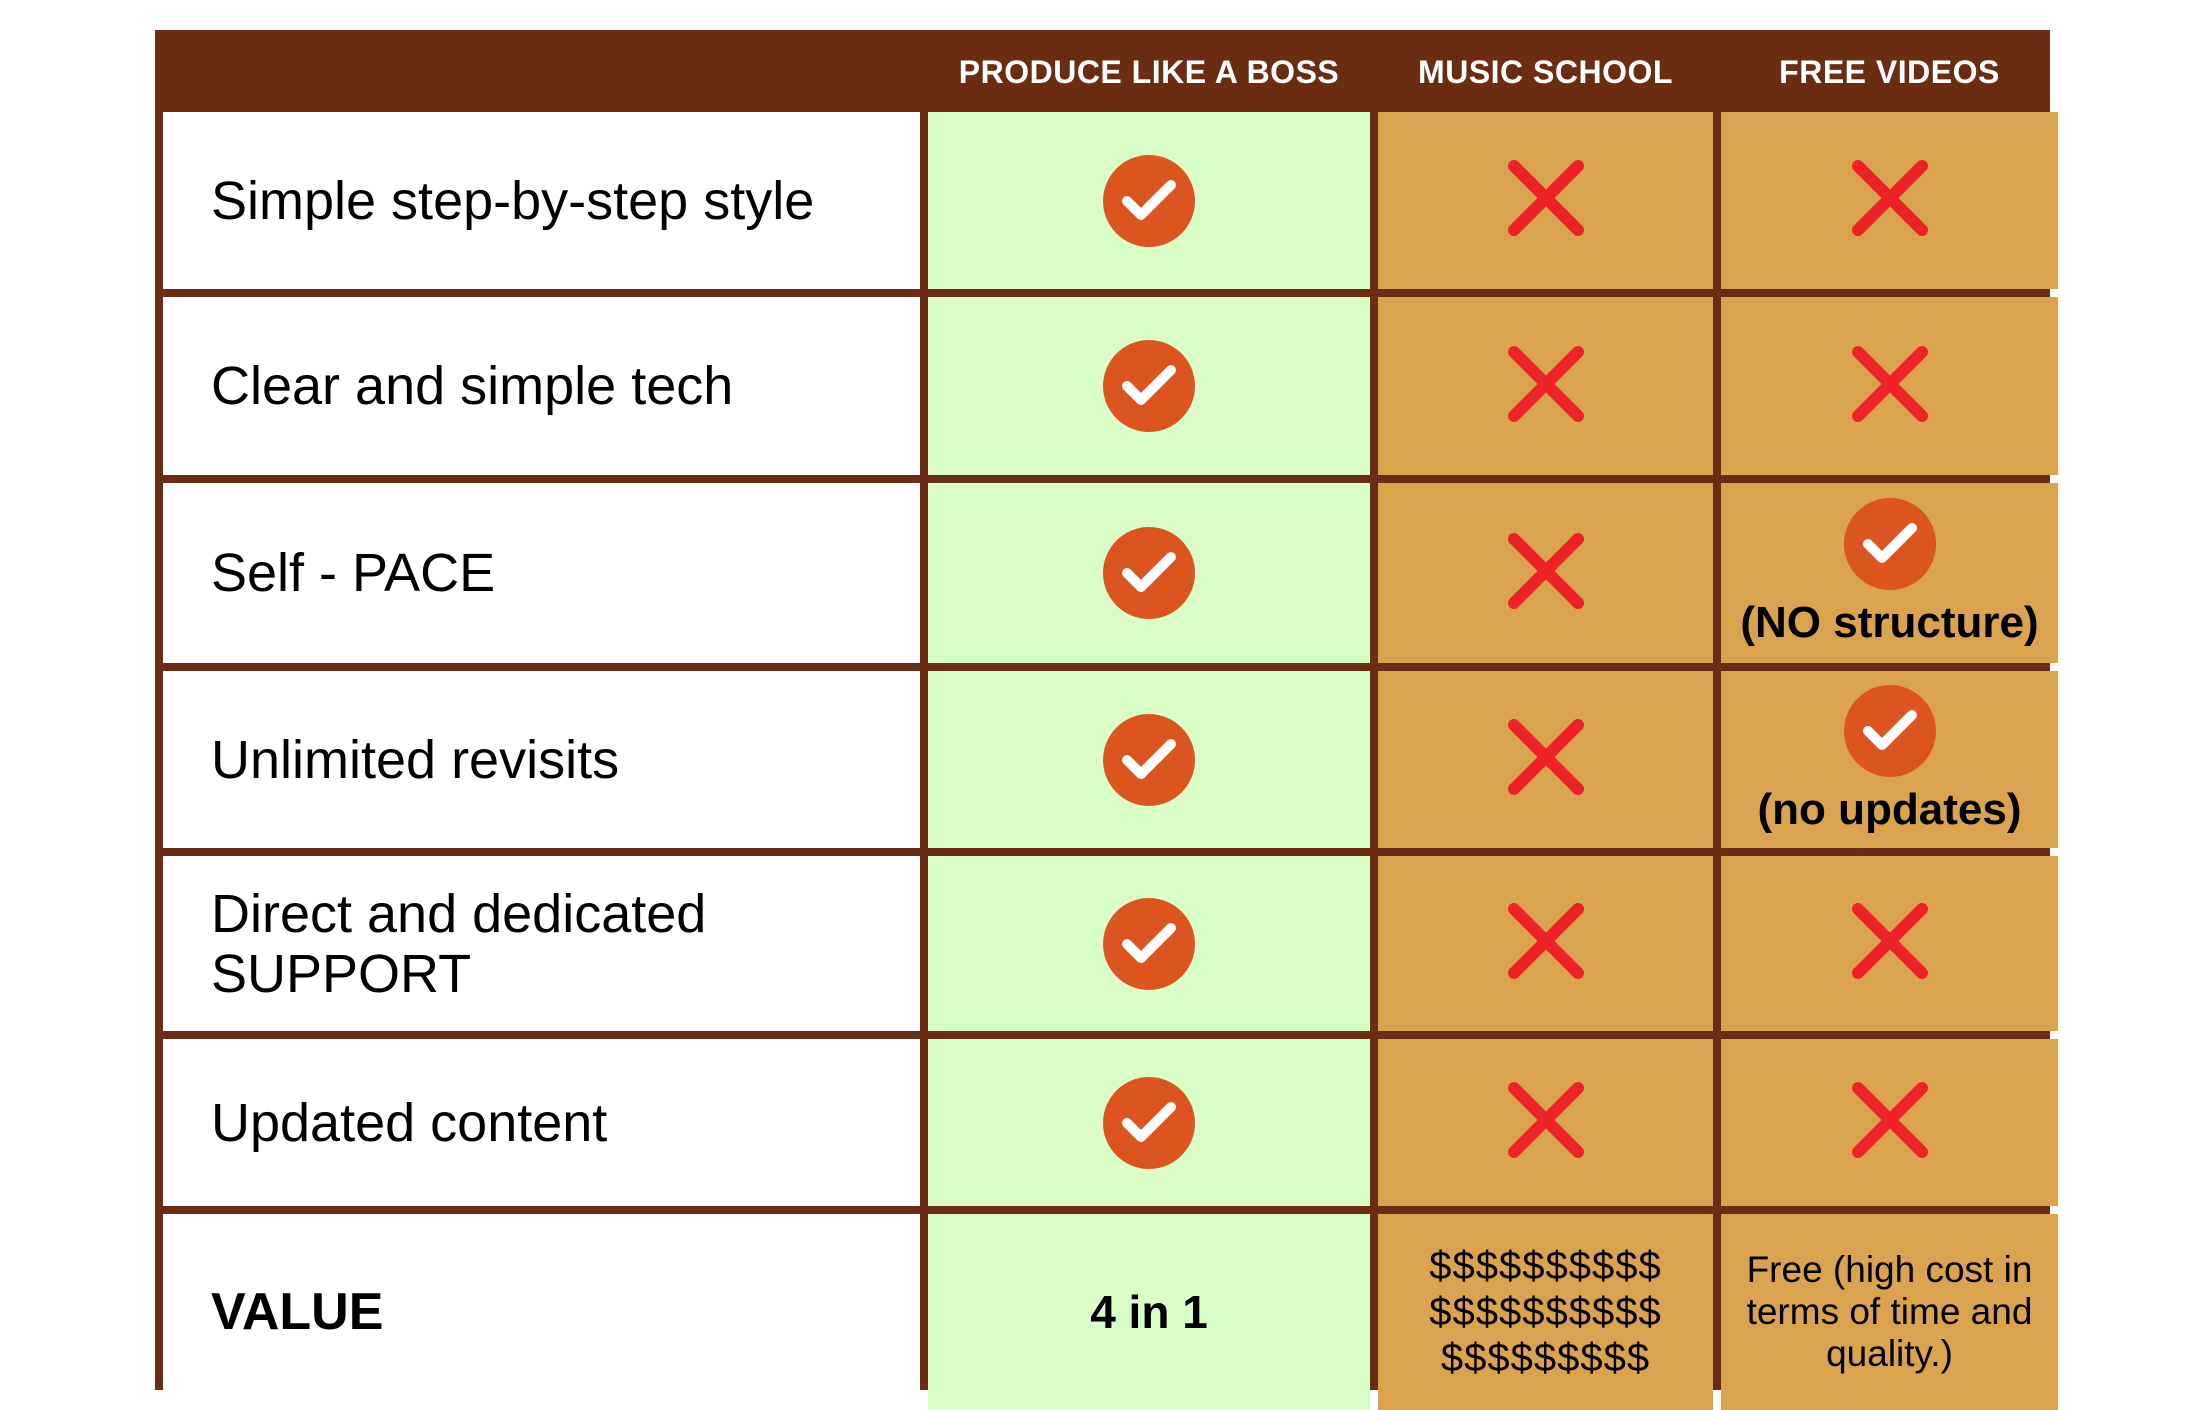 Image resolution: width=2200 pixels, height=1410 pixels. I want to click on music-value-cell: $$$$$$$$$$ $$$$$$$$$$ $$$$$$$$$, so click(1545, 1312).